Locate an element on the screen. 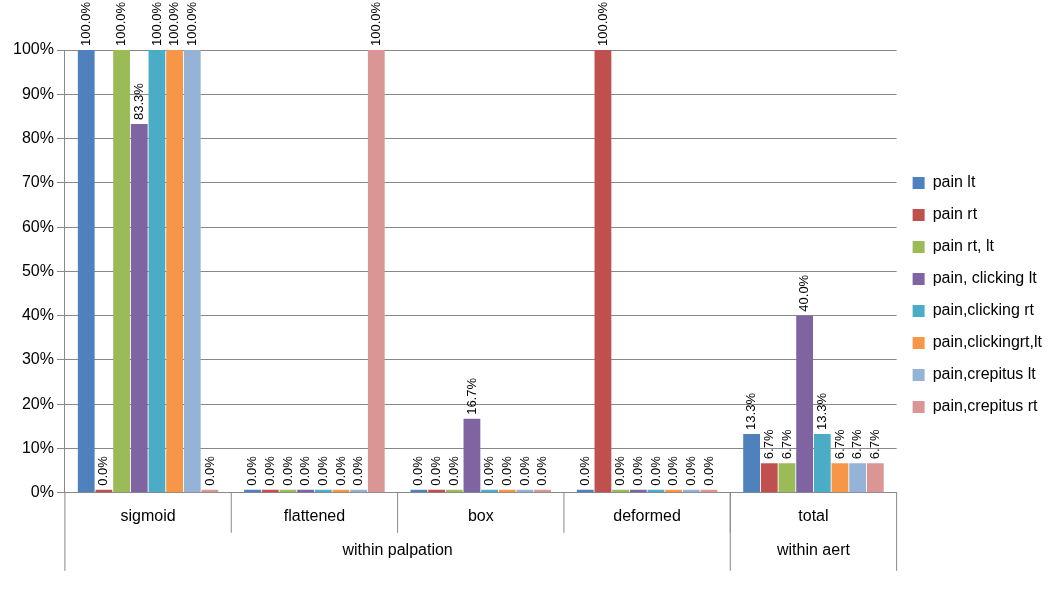 This screenshot has height=590, width=1062. x-tick-label: total is located at coordinates (813, 515).